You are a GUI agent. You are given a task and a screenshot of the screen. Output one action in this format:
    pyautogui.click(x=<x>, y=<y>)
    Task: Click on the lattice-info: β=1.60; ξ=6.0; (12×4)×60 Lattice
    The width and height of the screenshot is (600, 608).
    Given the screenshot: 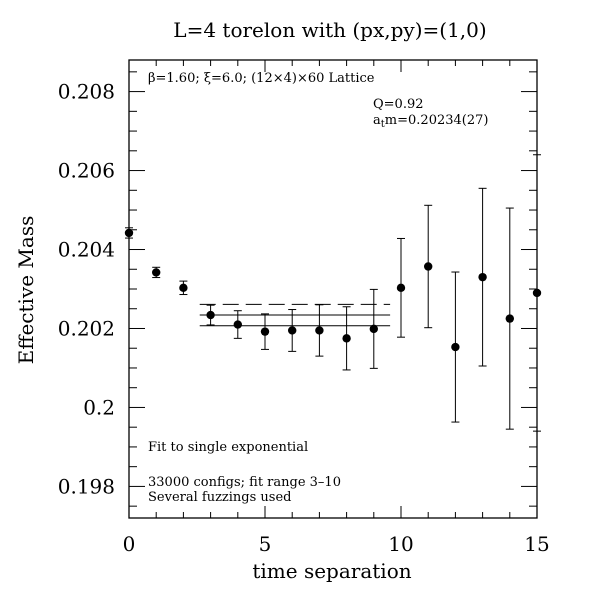 What is the action you would take?
    pyautogui.click(x=261, y=78)
    